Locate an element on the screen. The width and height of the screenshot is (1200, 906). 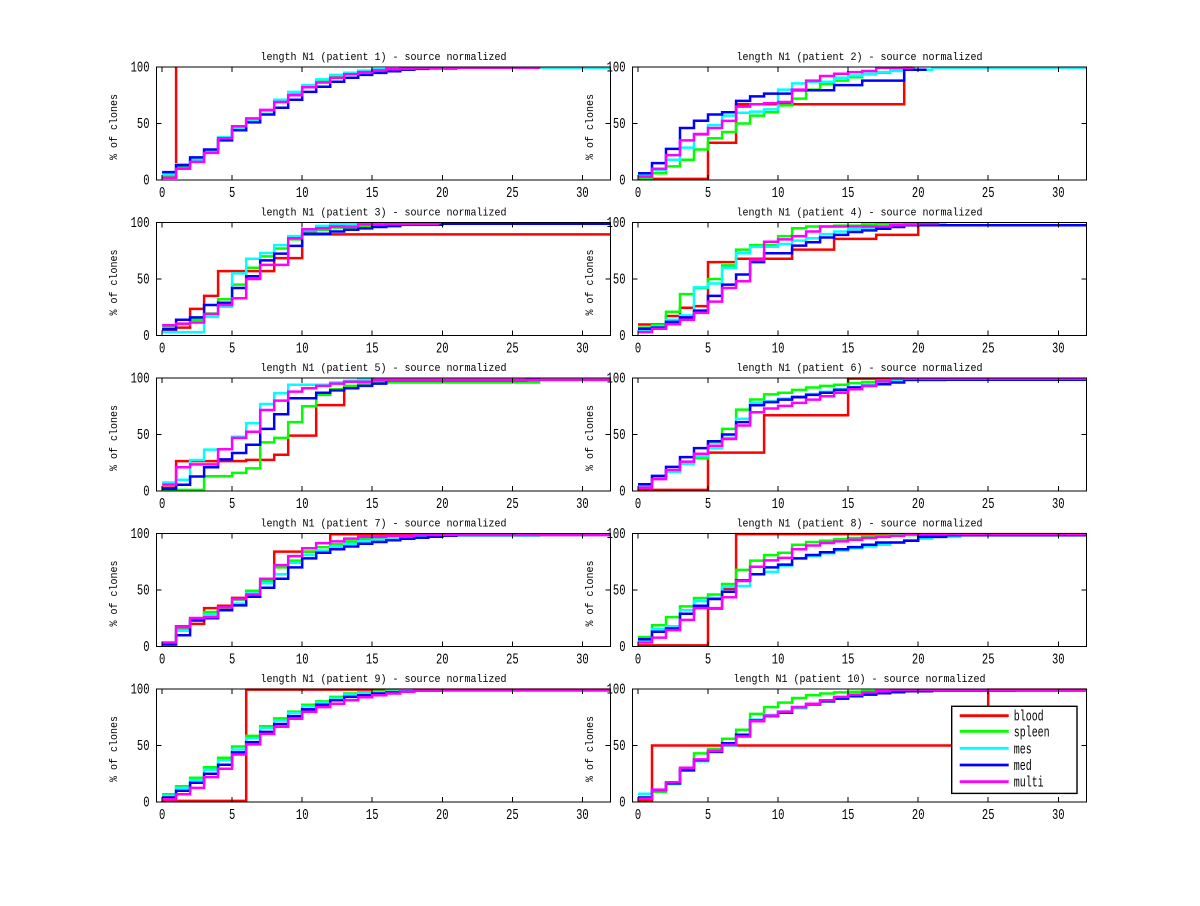
svg-text: mes is located at coordinates (1023, 750).